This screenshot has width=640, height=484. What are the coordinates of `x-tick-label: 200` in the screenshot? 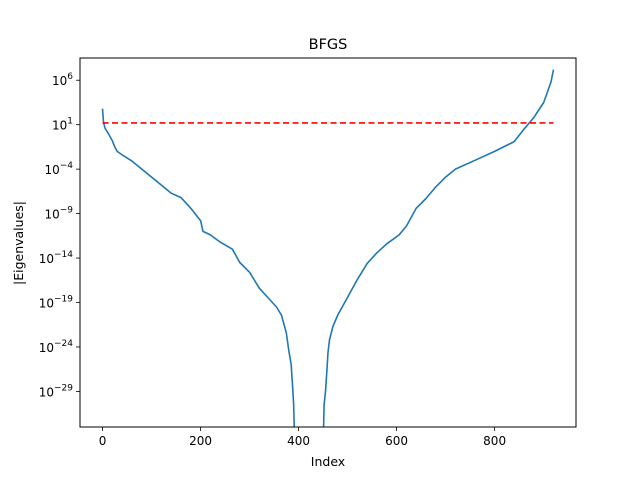 It's located at (200, 441).